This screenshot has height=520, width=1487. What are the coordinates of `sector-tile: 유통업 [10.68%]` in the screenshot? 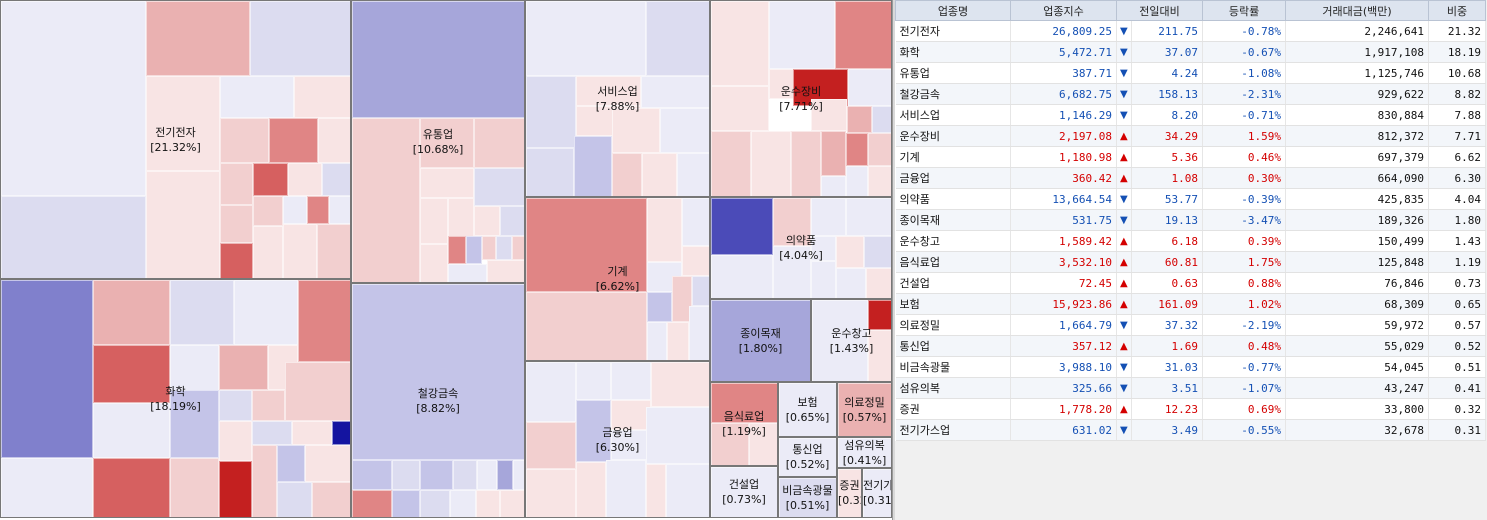 It's located at (438, 141).